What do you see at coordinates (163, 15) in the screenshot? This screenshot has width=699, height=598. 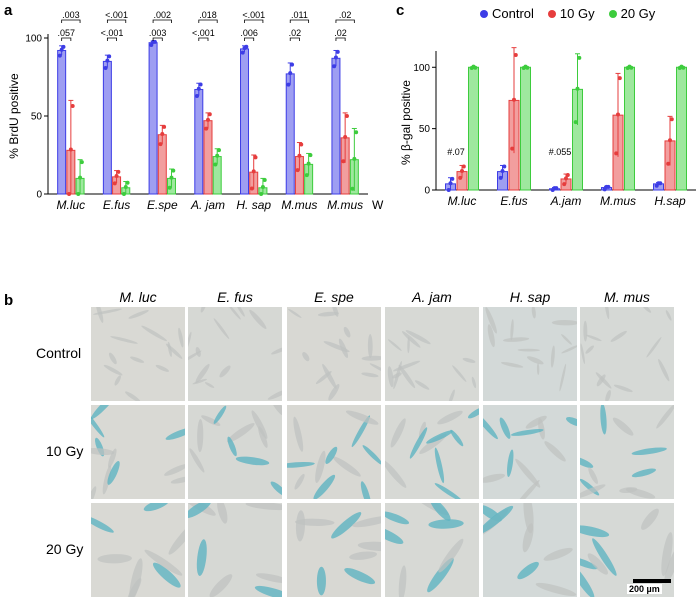 I see `p-value-label: .002` at bounding box center [163, 15].